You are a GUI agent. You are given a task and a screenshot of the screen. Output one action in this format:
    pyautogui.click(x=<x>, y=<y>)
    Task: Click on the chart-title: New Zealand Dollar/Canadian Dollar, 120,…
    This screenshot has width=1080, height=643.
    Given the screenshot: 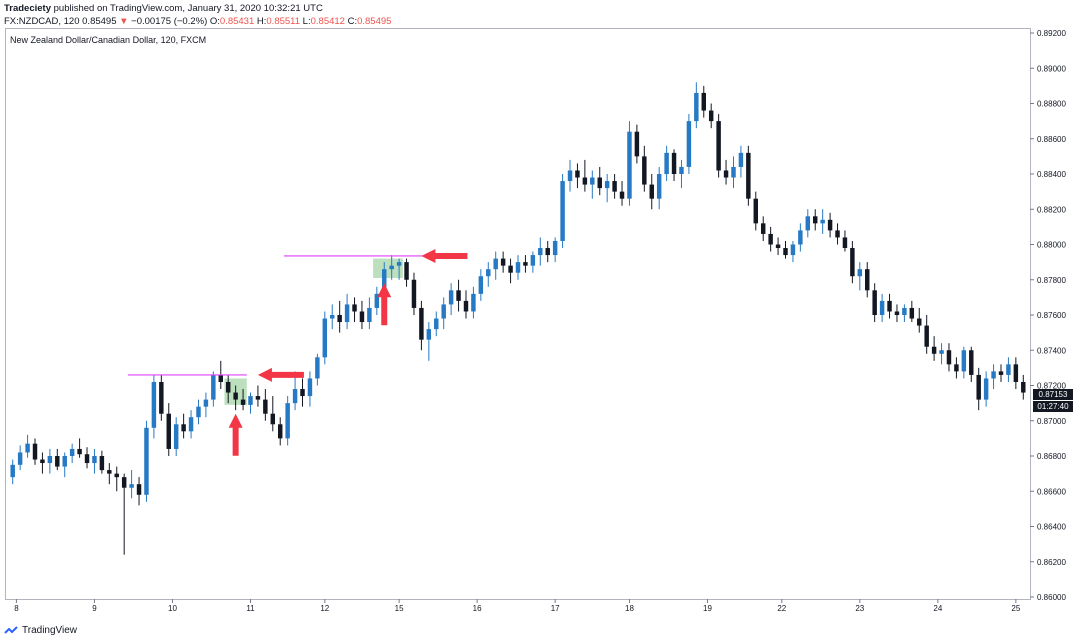 What is the action you would take?
    pyautogui.click(x=108, y=40)
    